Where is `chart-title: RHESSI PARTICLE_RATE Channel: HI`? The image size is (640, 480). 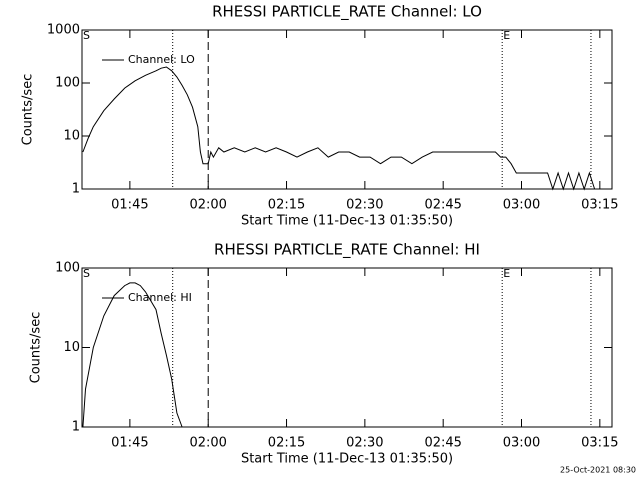 chart-title: RHESSI PARTICLE_RATE Channel: HI is located at coordinates (347, 250).